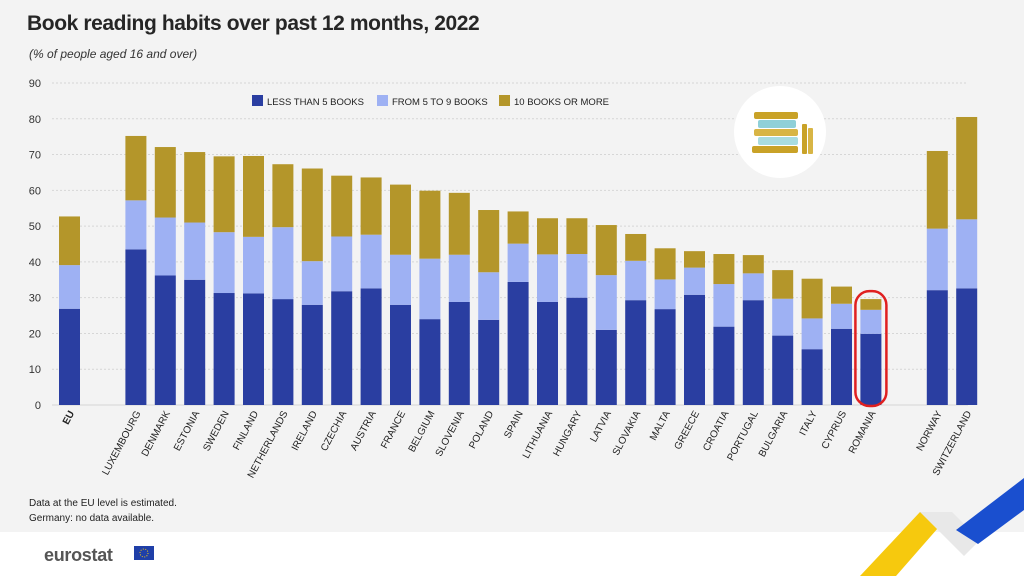 The image size is (1024, 576). Describe the element at coordinates (512, 554) in the screenshot. I see `footer-bar` at that location.